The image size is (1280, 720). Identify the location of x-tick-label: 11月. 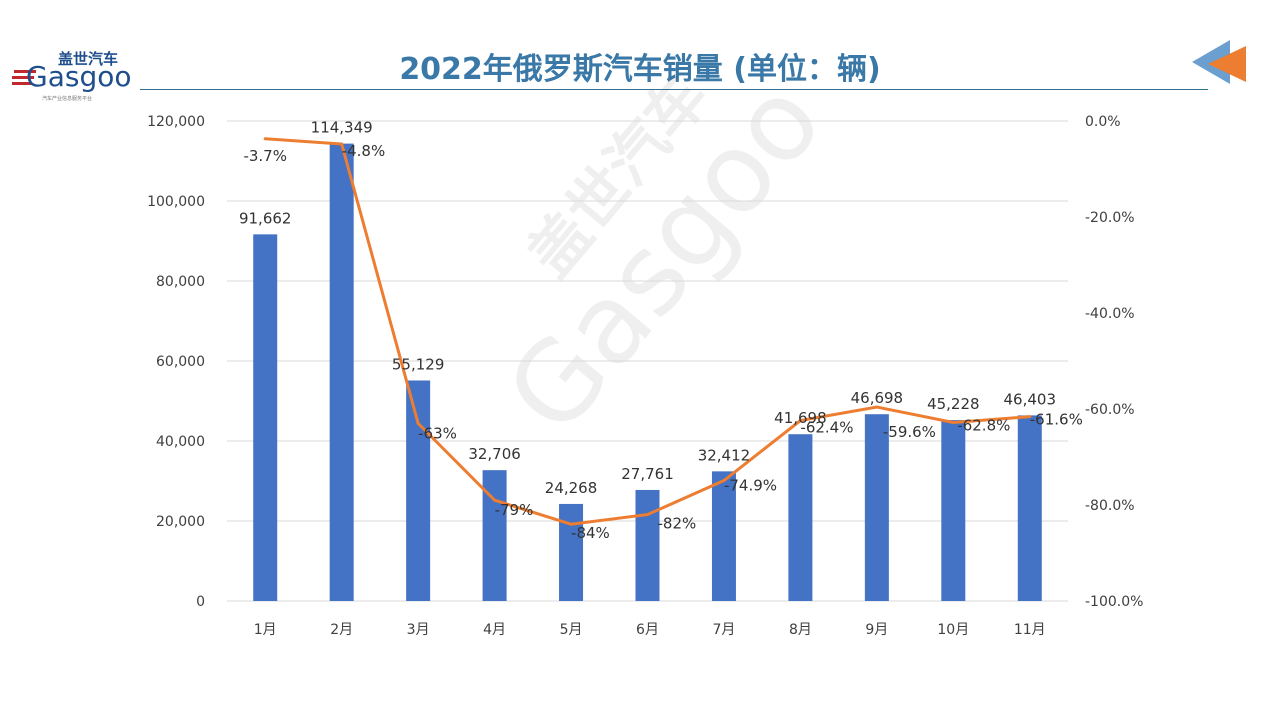
(1030, 630).